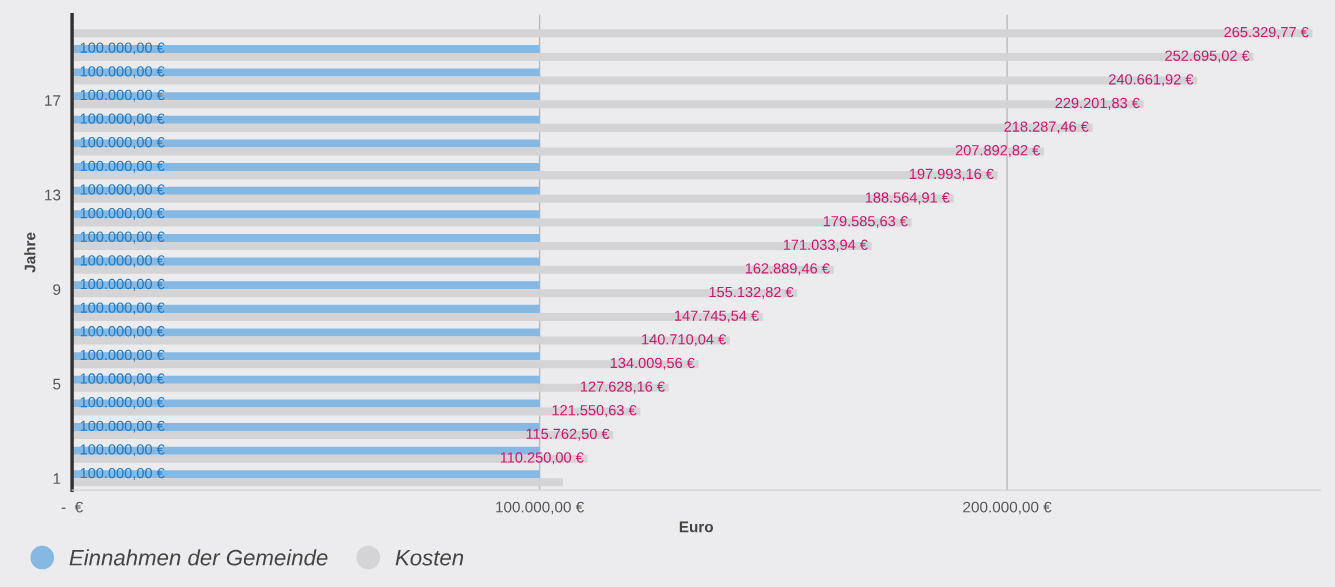 The height and width of the screenshot is (587, 1335). Describe the element at coordinates (1097, 103) in the screenshot. I see `data-label: 229.201,83 €` at that location.